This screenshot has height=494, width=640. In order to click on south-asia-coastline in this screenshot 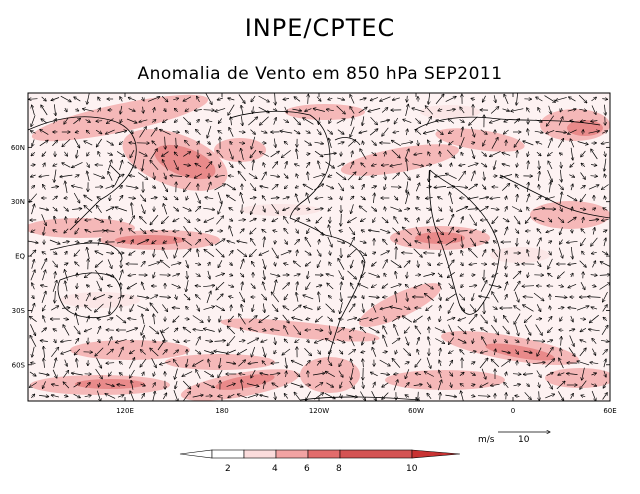, I will do `click(554, 196)`.